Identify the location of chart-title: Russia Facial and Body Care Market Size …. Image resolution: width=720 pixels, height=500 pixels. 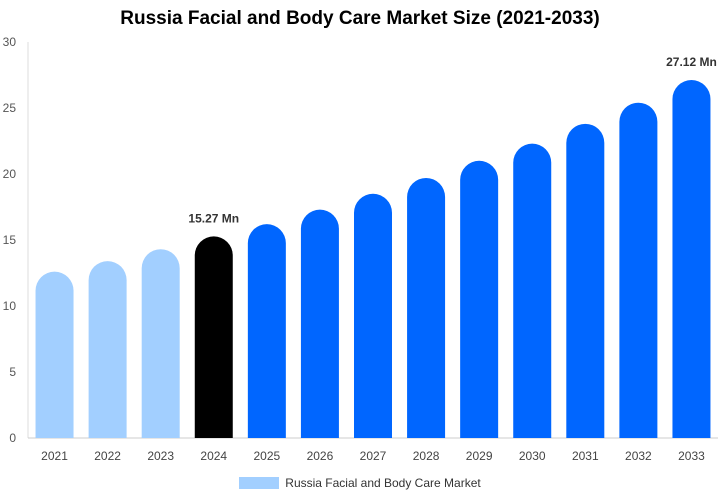
(360, 18).